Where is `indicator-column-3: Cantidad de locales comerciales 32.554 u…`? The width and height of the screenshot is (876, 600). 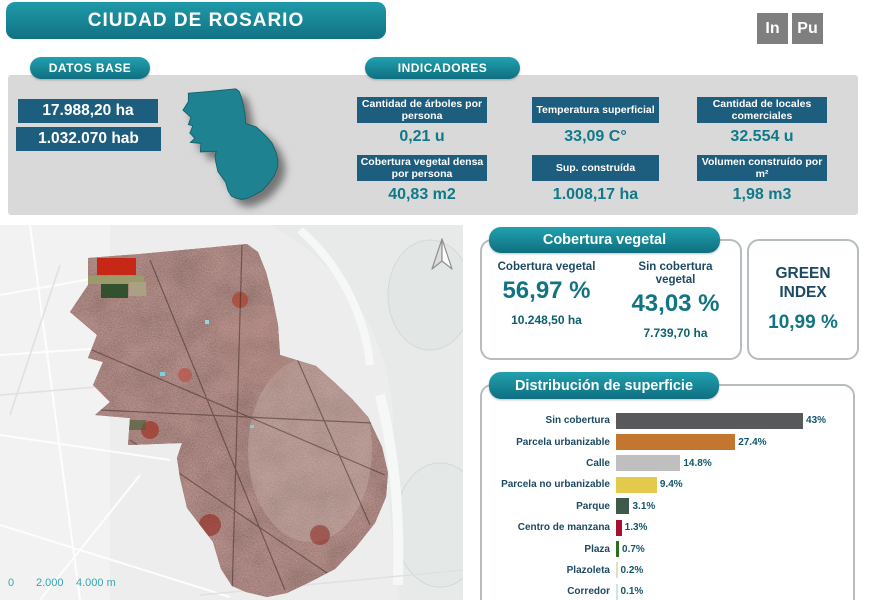 indicator-column-3: Cantidad de locales comerciales 32.554 u… is located at coordinates (762, 152).